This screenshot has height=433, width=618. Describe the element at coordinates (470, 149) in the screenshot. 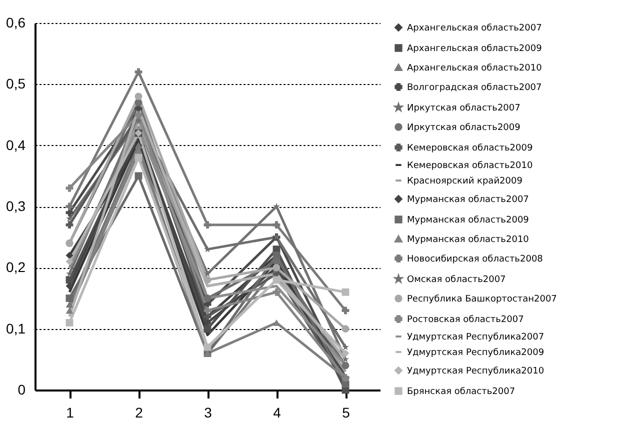

I see `legend-label: Кемеровская область2009` at that location.